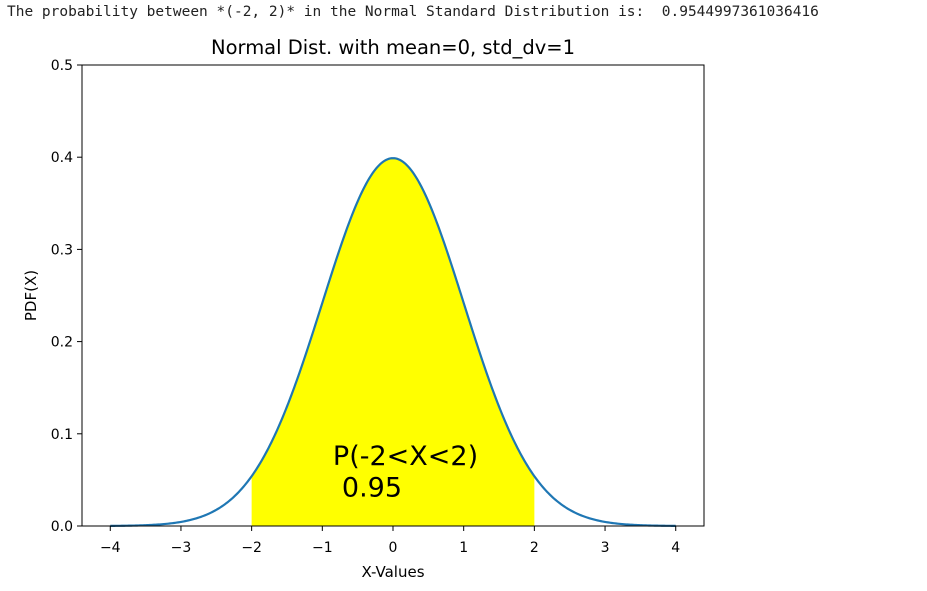 The height and width of the screenshot is (591, 927). What do you see at coordinates (31, 295) in the screenshot?
I see `y-axis-label: PDF(X)` at bounding box center [31, 295].